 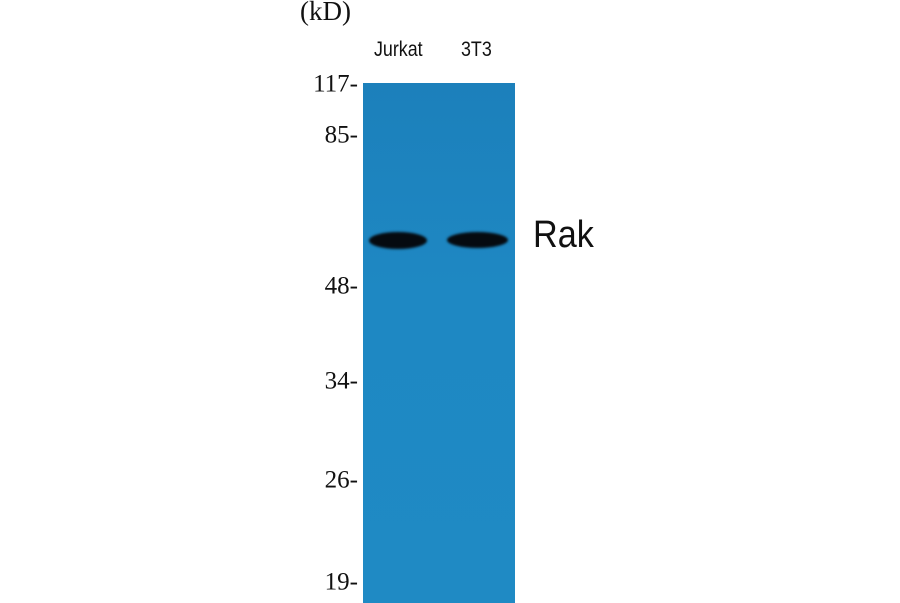 What do you see at coordinates (477, 240) in the screenshot?
I see `band-3t3` at bounding box center [477, 240].